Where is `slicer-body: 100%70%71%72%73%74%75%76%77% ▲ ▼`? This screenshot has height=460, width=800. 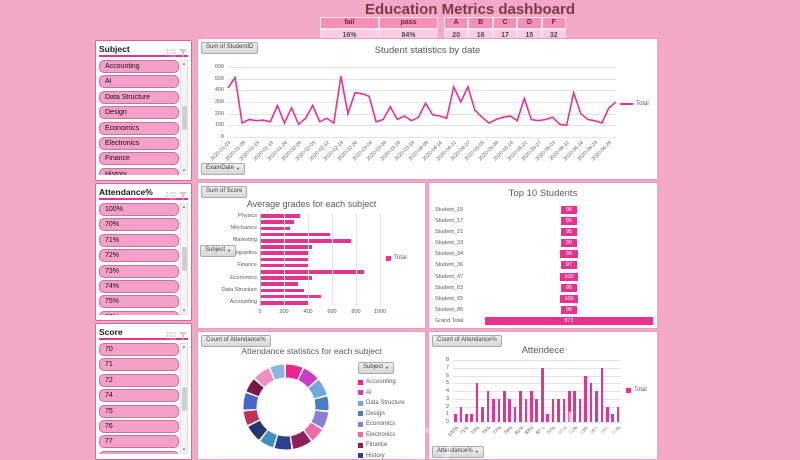 slicer-body: 100%70%71%72%73%74%75%76%77% ▲ ▼ is located at coordinates (143, 259).